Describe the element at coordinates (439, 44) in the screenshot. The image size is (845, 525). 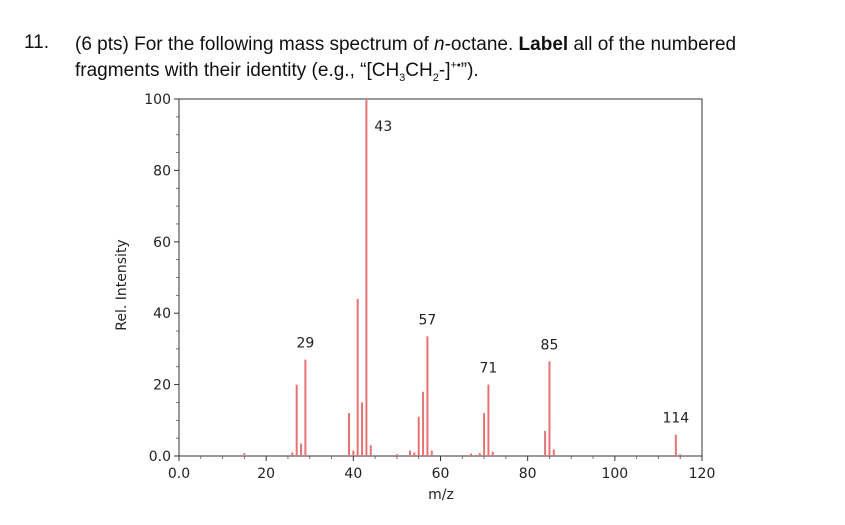
I see `n-prefix: n` at that location.